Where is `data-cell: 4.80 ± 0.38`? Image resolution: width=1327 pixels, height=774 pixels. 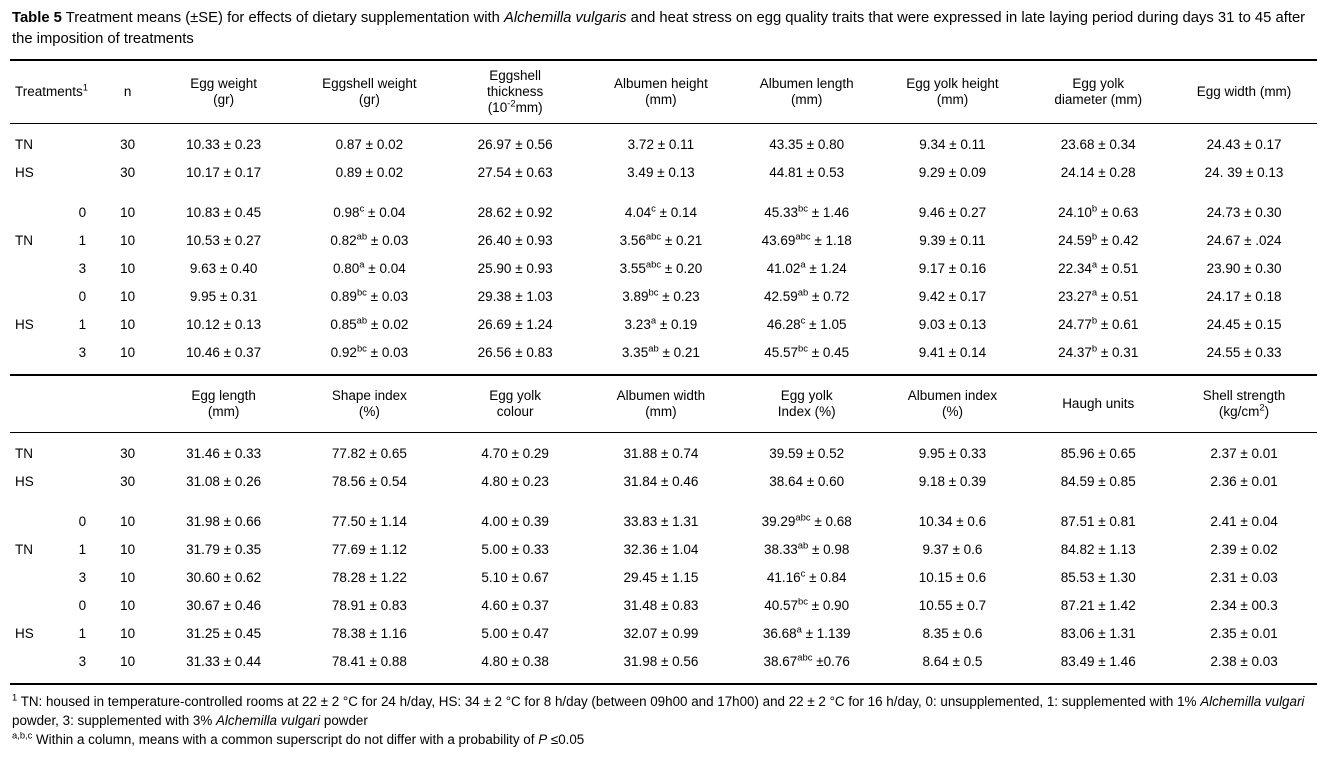 data-cell: 4.80 ± 0.38 is located at coordinates (515, 662).